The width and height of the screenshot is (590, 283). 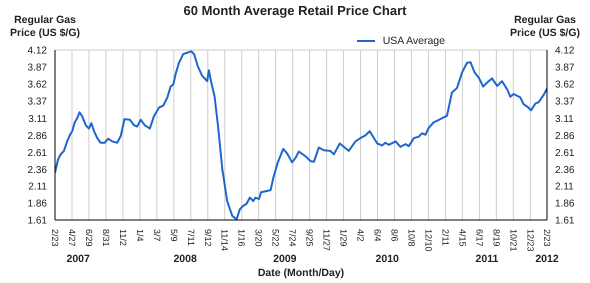 What do you see at coordinates (89, 238) in the screenshot?
I see `x-tick-label: 6/29` at bounding box center [89, 238].